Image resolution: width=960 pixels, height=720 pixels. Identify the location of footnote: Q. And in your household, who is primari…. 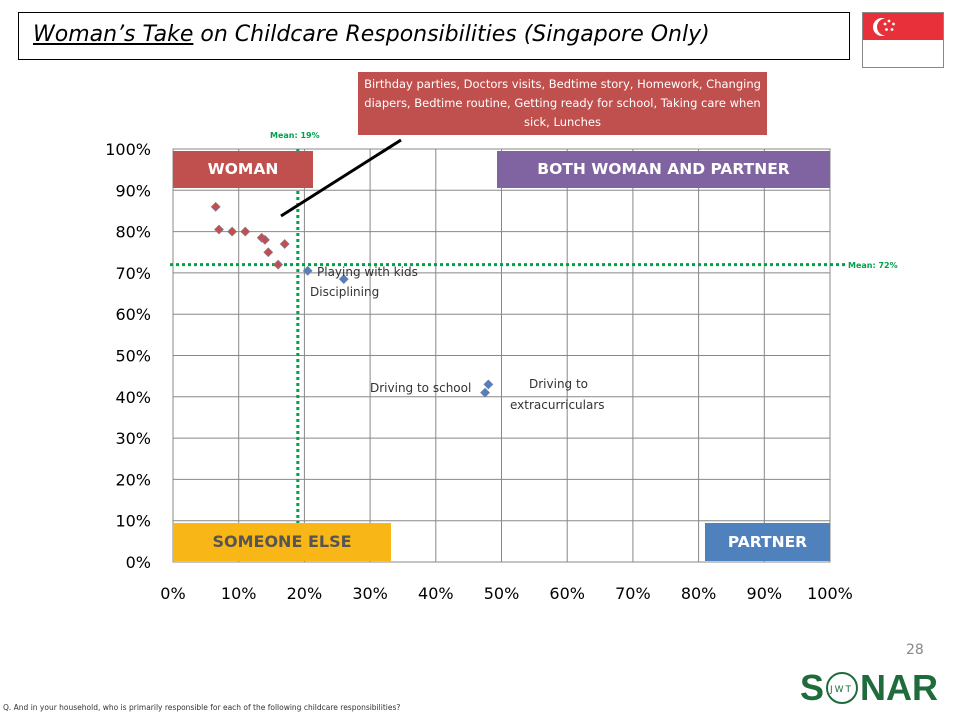
(202, 707).